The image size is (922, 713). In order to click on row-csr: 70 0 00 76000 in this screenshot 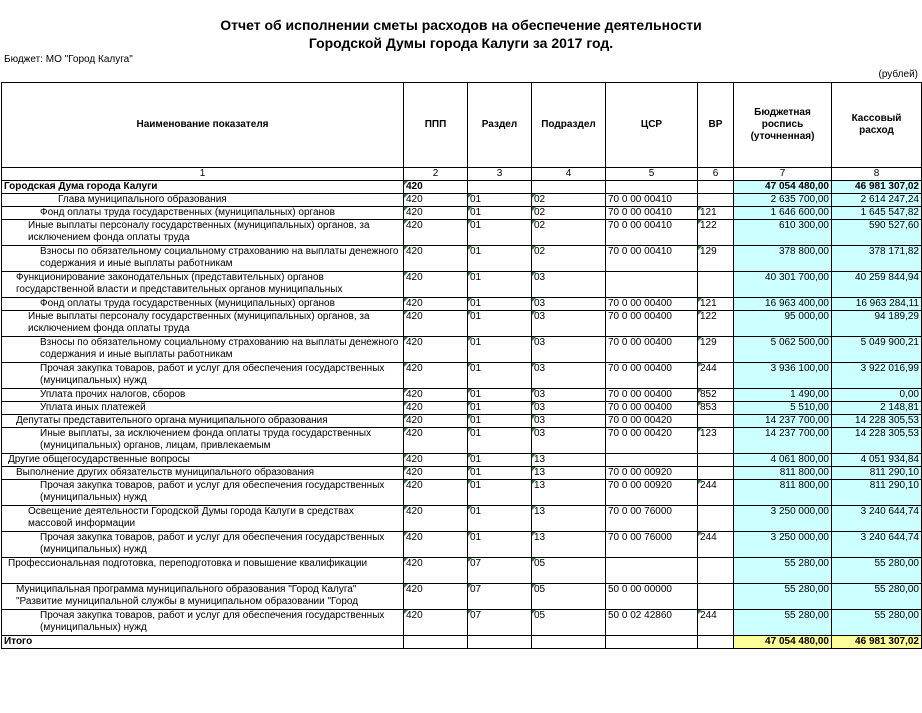, I will do `click(651, 518)`.